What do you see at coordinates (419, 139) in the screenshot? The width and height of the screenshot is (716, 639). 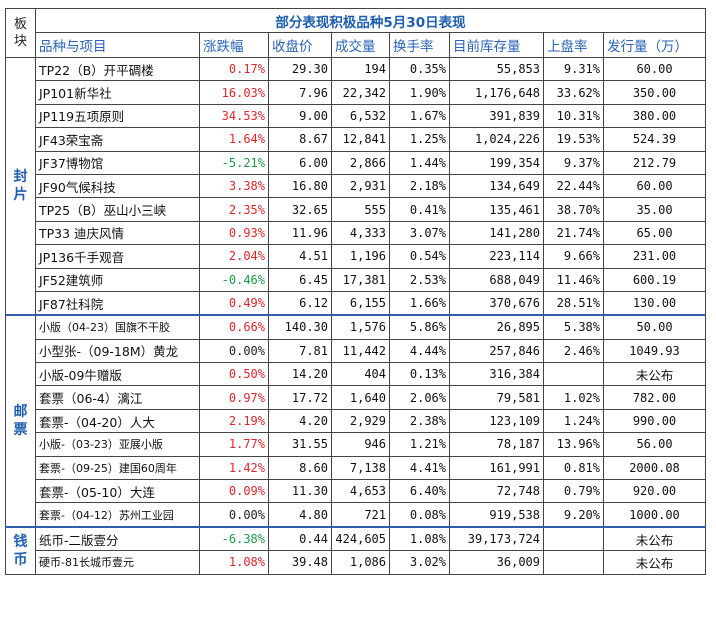 I see `turnover-cell: 1.25%` at bounding box center [419, 139].